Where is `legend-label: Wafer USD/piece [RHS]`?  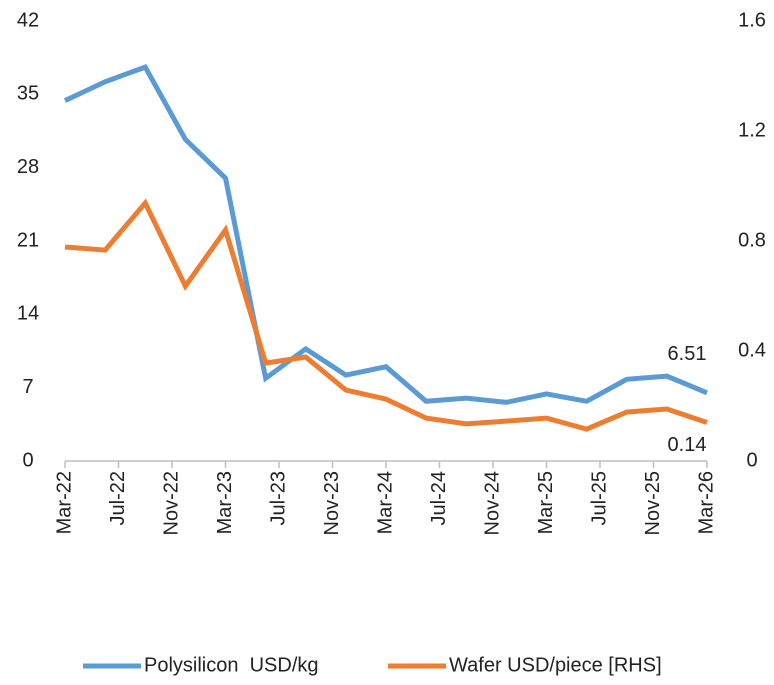
legend-label: Wafer USD/piece [RHS] is located at coordinates (555, 665).